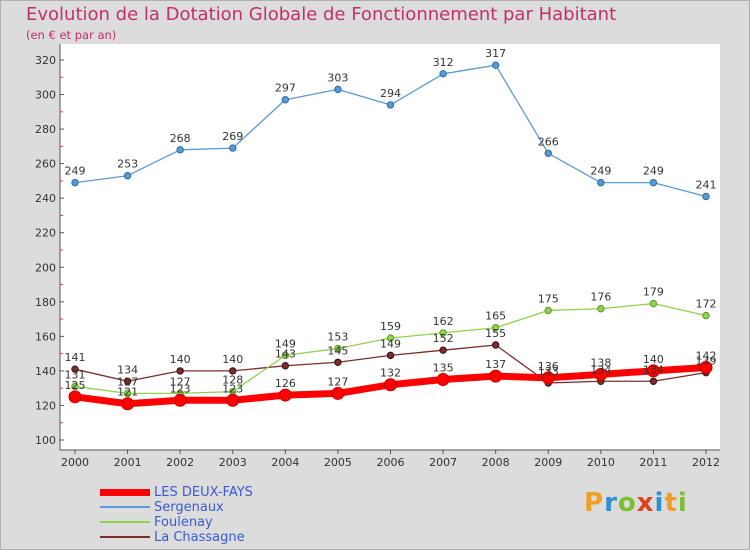 The width and height of the screenshot is (750, 550). What do you see at coordinates (45, 129) in the screenshot?
I see `y-tick-label: 280` at bounding box center [45, 129].